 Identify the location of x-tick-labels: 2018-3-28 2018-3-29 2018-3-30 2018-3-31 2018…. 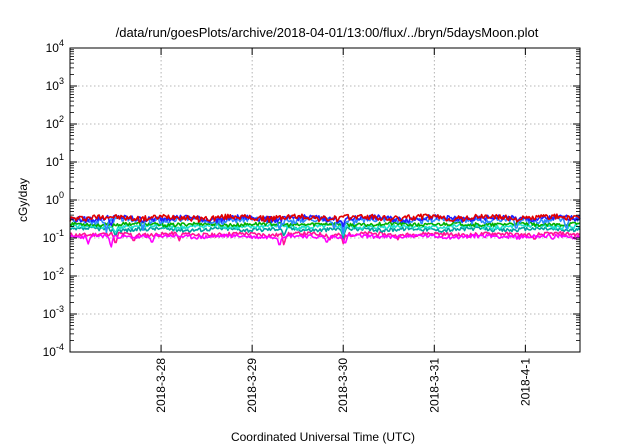
(343, 385).